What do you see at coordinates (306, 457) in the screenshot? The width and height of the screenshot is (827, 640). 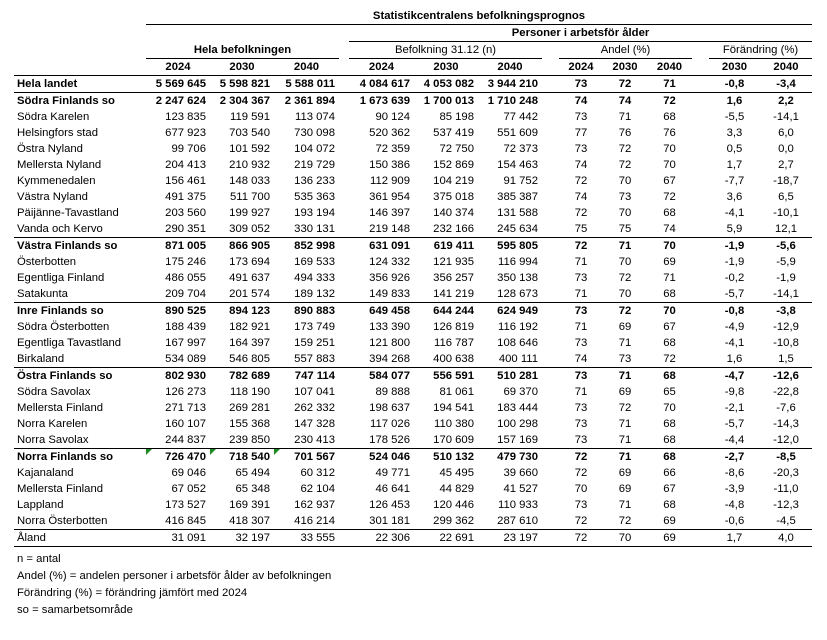 I see `value-cell: 701 567` at bounding box center [306, 457].